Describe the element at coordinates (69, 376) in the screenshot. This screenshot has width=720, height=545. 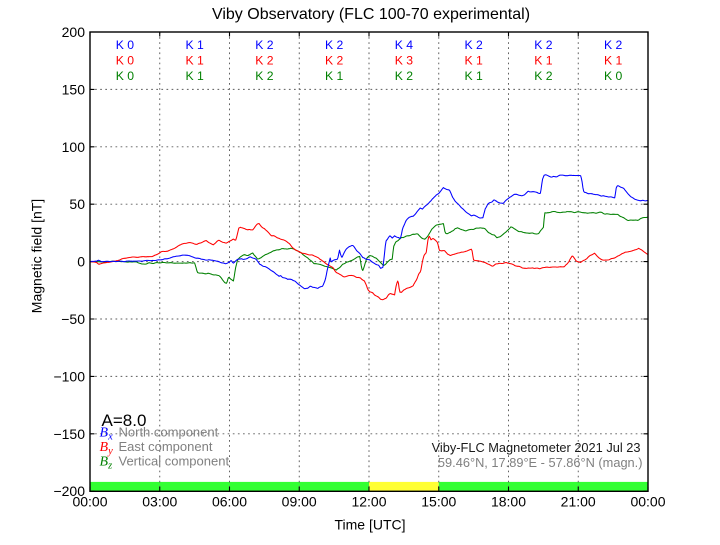
I see `svg-text: −100` at that location.